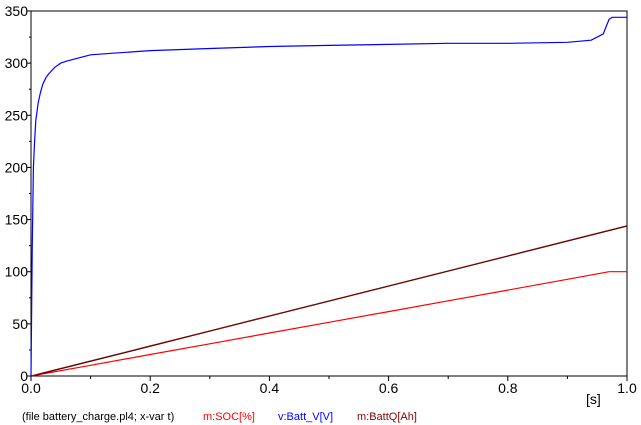 This screenshot has height=425, width=641. What do you see at coordinates (229, 417) in the screenshot?
I see `legend-entry: m:SOC[%]` at bounding box center [229, 417].